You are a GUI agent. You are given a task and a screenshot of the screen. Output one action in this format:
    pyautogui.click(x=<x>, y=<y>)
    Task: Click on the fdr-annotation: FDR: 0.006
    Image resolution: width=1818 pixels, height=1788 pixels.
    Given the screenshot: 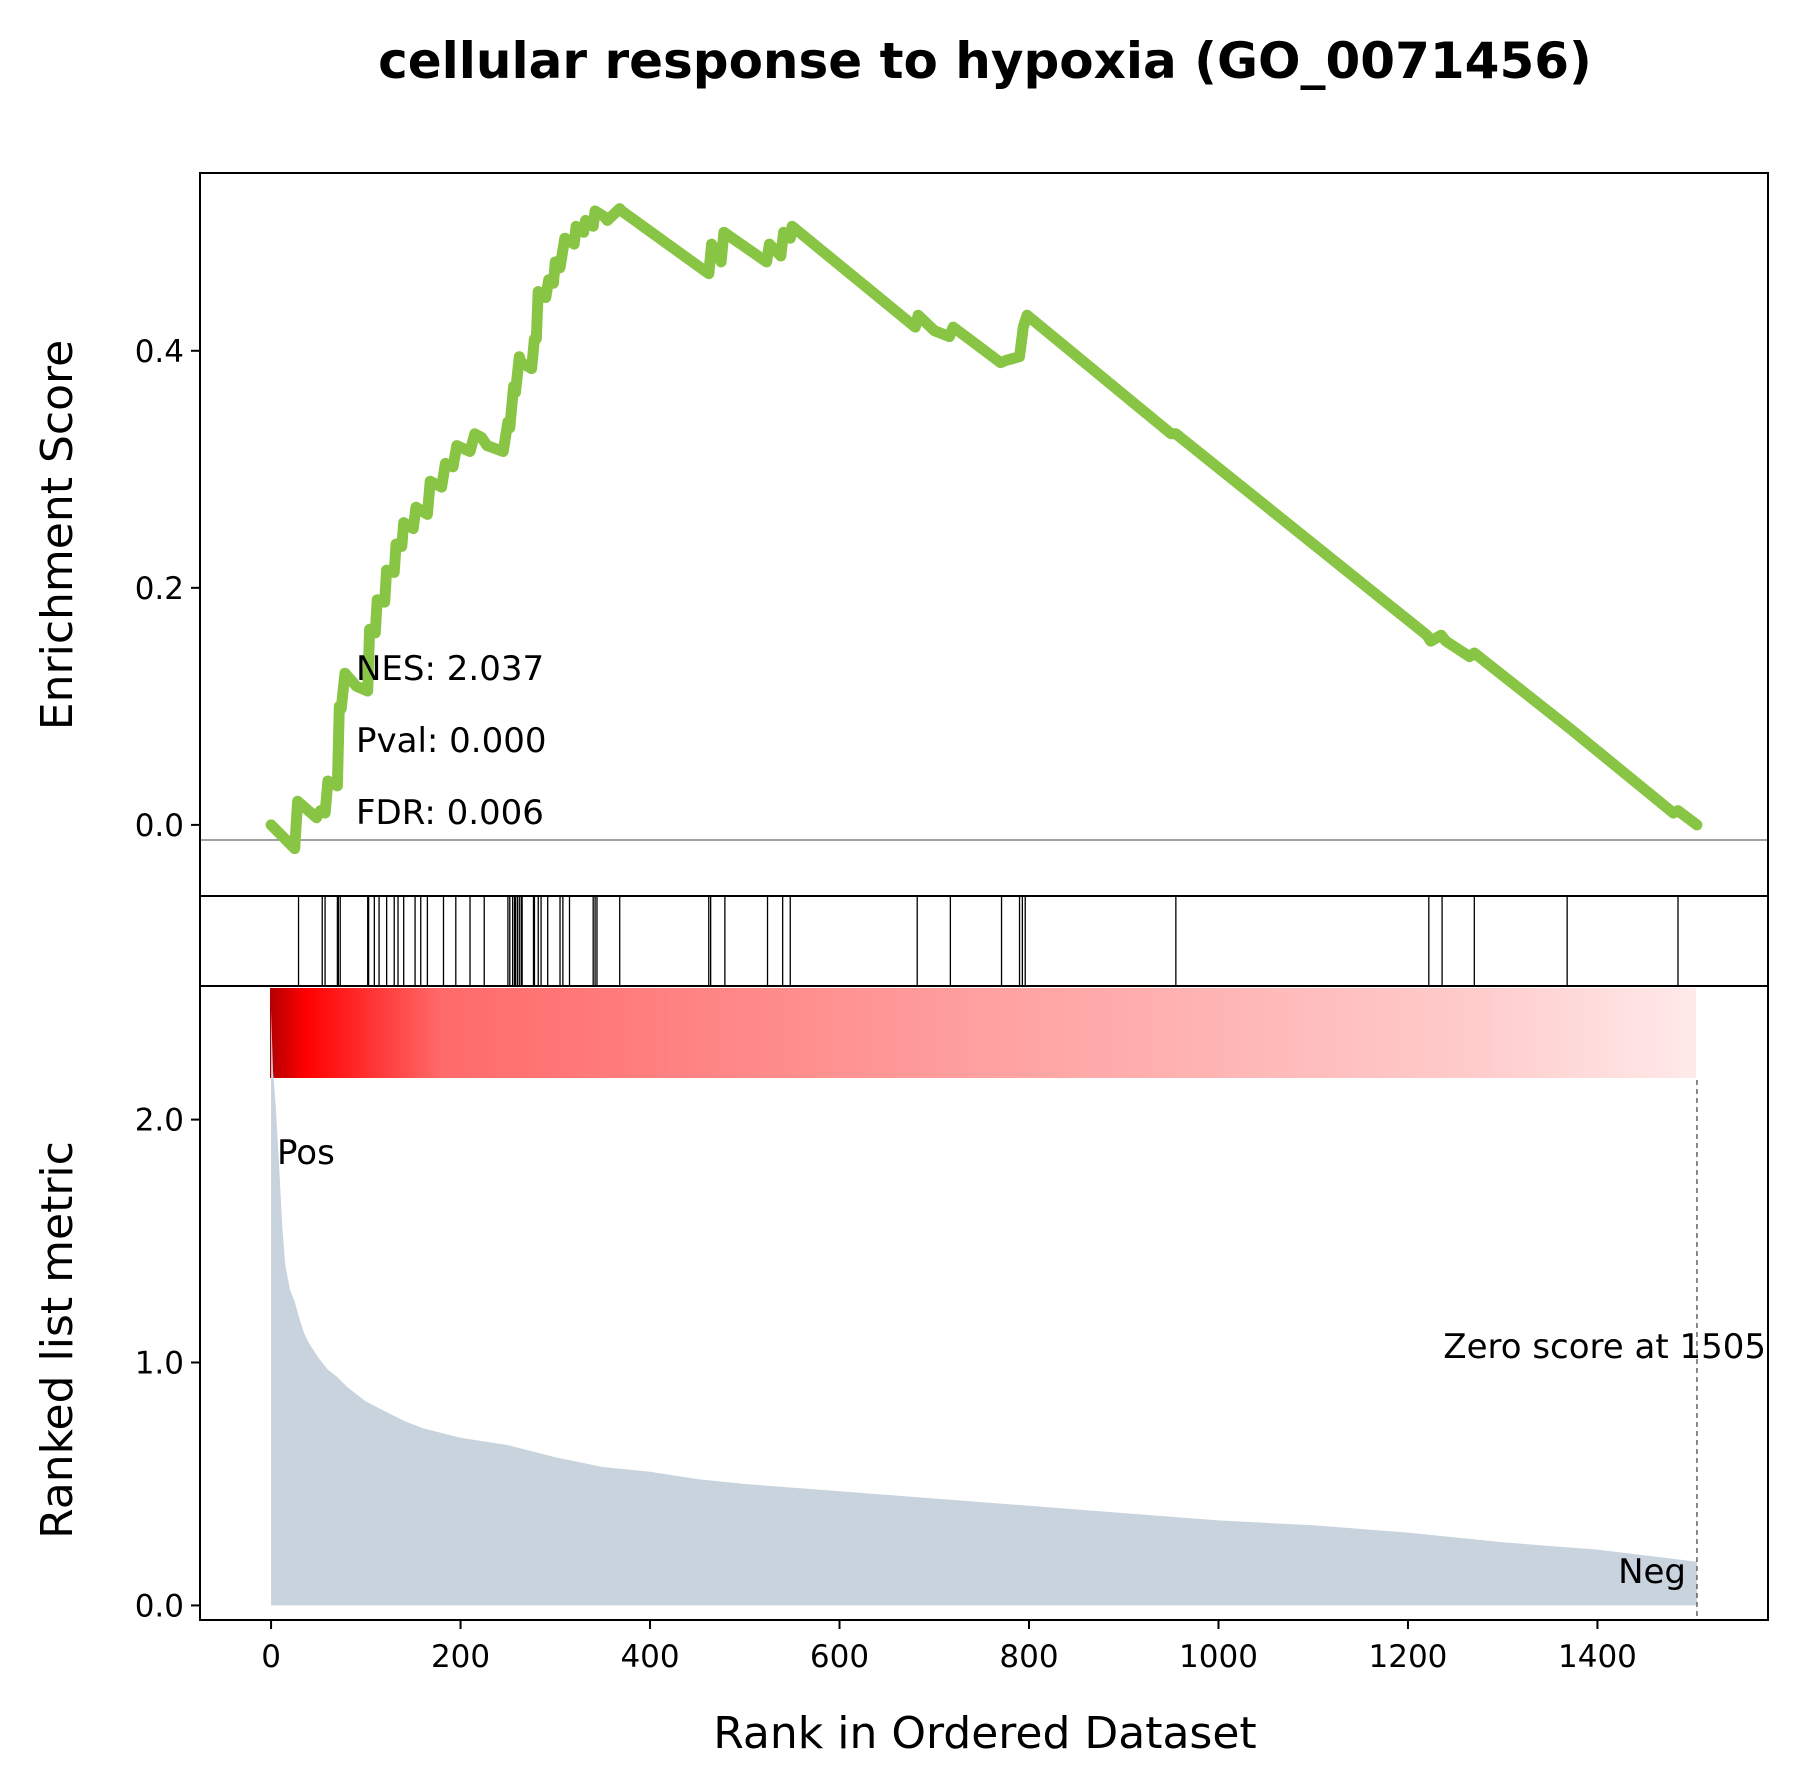 What is the action you would take?
    pyautogui.click(x=450, y=813)
    